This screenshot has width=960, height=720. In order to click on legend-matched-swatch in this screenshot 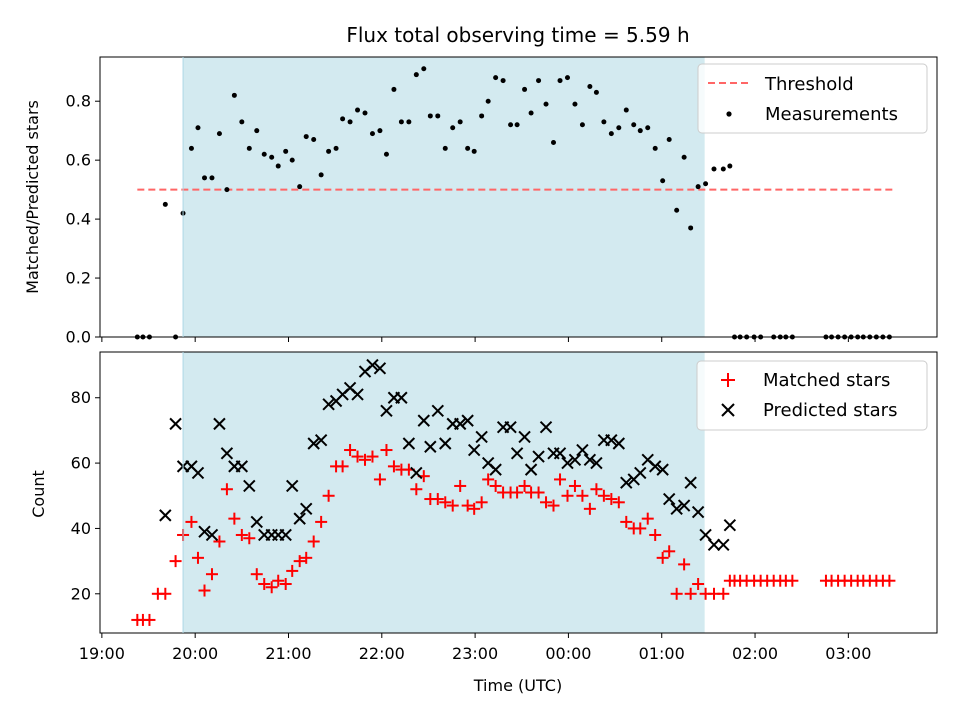, I will do `click(728, 380)`.